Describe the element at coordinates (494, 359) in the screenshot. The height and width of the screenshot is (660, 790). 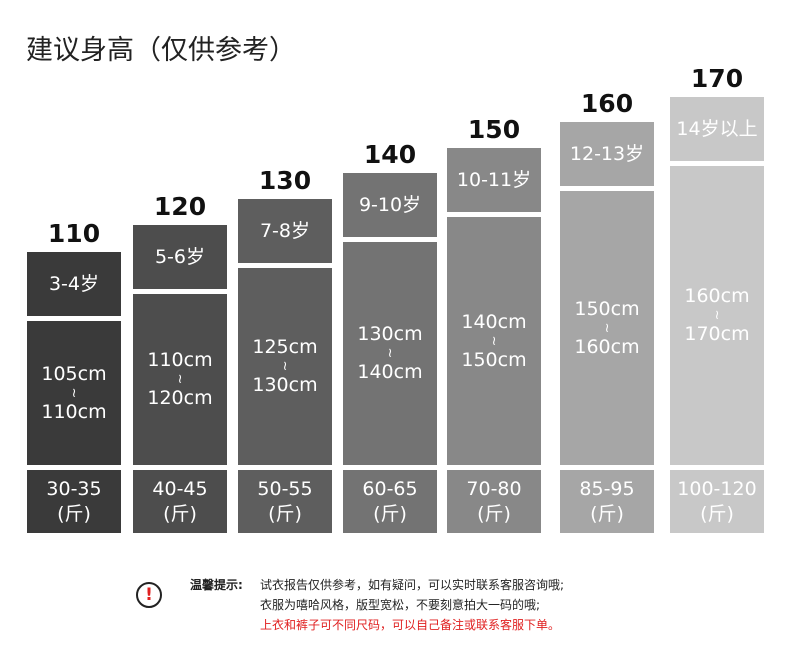
I see `height-max: 150cm` at that location.